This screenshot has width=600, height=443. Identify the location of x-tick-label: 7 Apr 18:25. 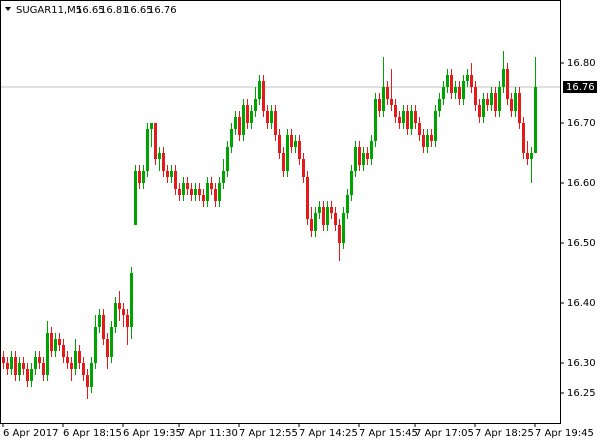
(504, 433).